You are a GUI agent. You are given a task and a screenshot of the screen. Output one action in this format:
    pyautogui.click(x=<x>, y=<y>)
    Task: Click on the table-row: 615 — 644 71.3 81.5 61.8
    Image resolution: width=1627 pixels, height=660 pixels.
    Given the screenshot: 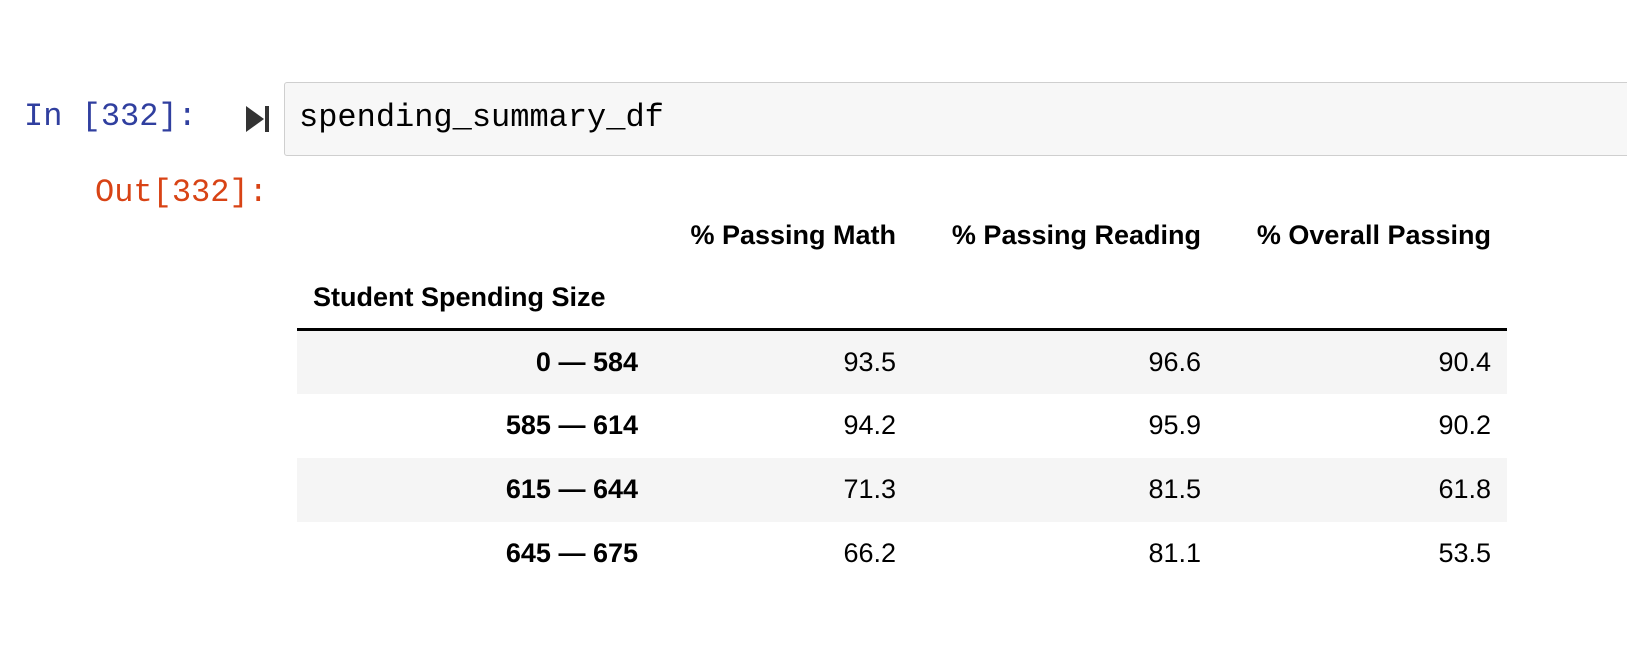 What is the action you would take?
    pyautogui.click(x=902, y=489)
    